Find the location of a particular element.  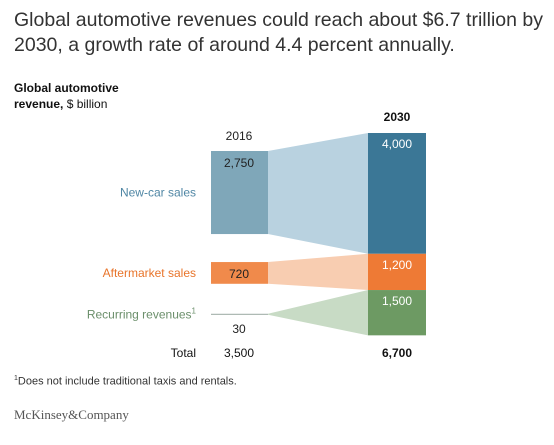

value-2016-aftermarket: 720 is located at coordinates (239, 274).